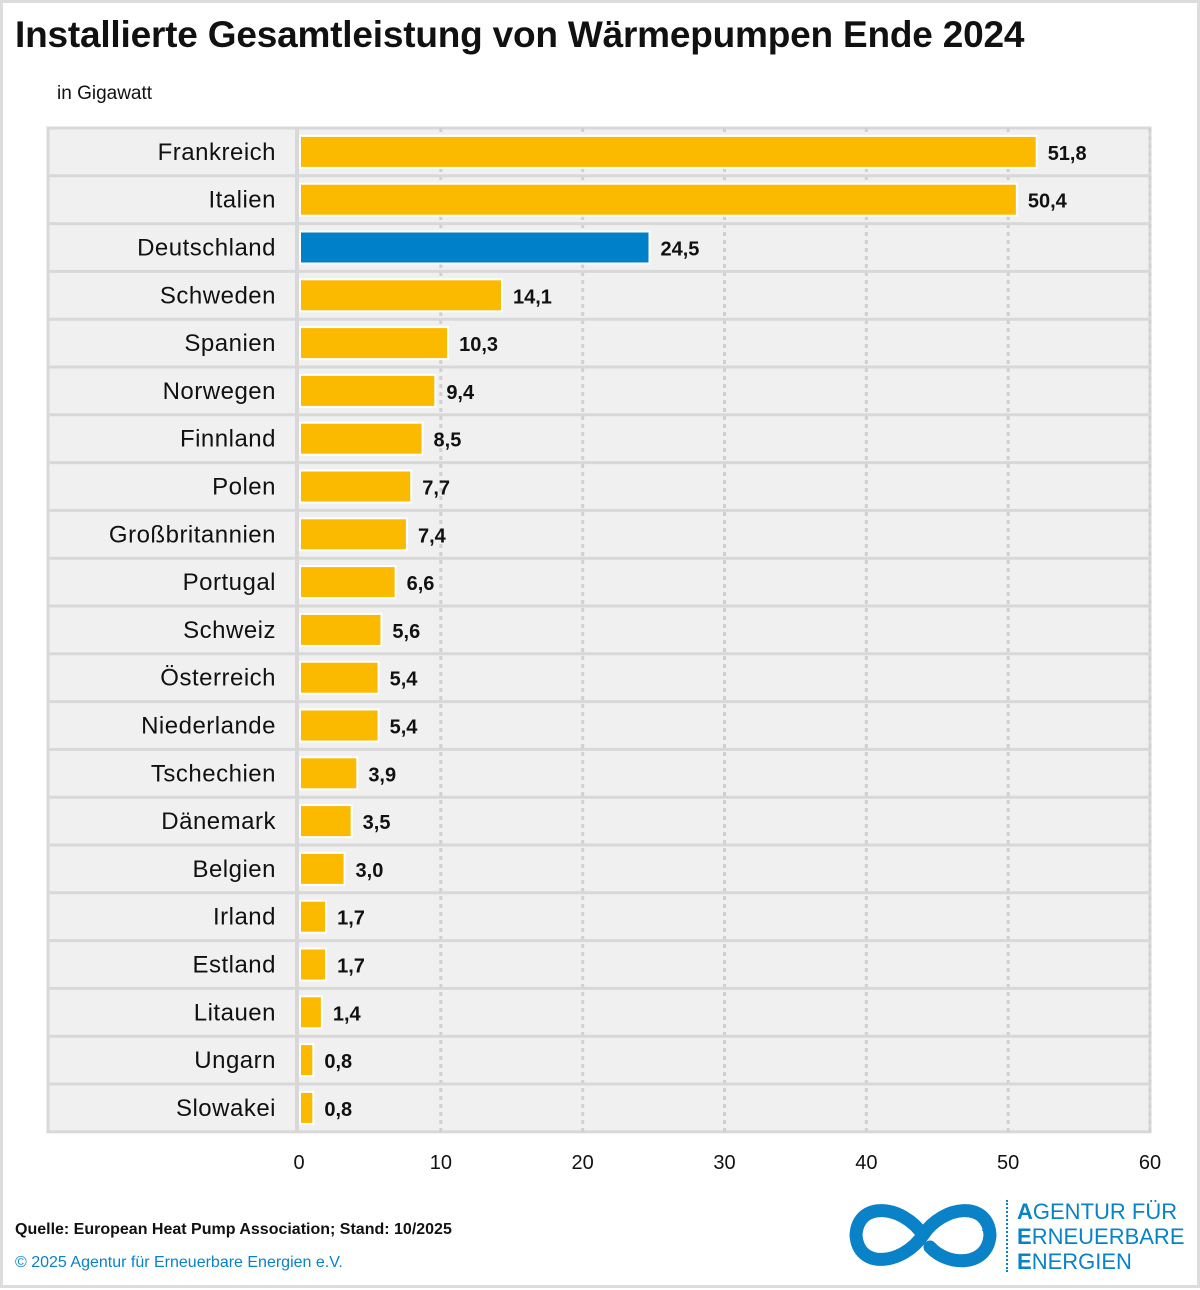 This screenshot has width=1200, height=1290. I want to click on value-label: 3,0, so click(370, 871).